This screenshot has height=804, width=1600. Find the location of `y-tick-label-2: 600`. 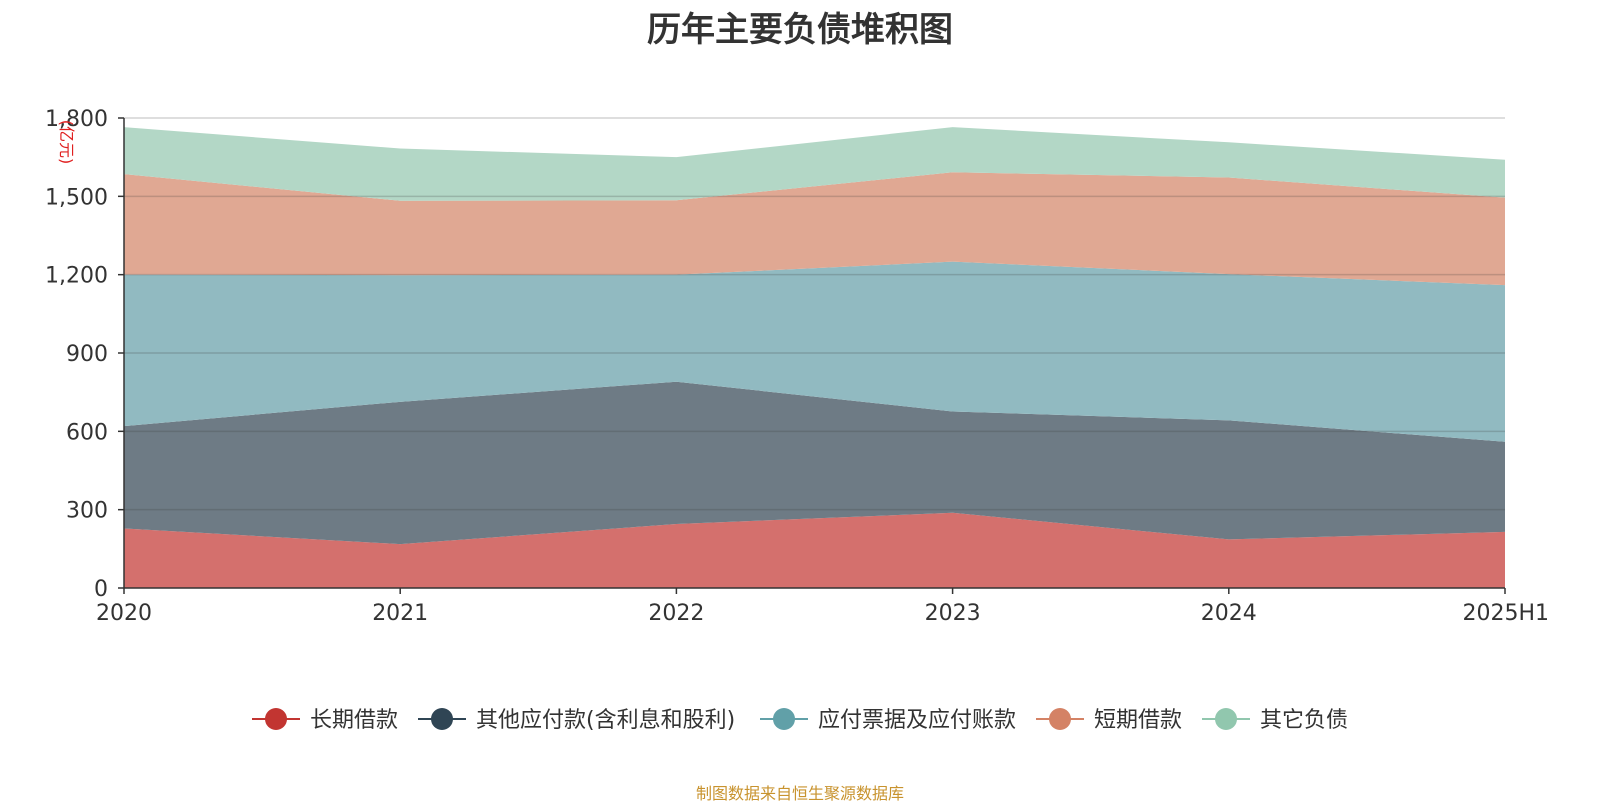

y-tick-label-2: 600 is located at coordinates (87, 432).